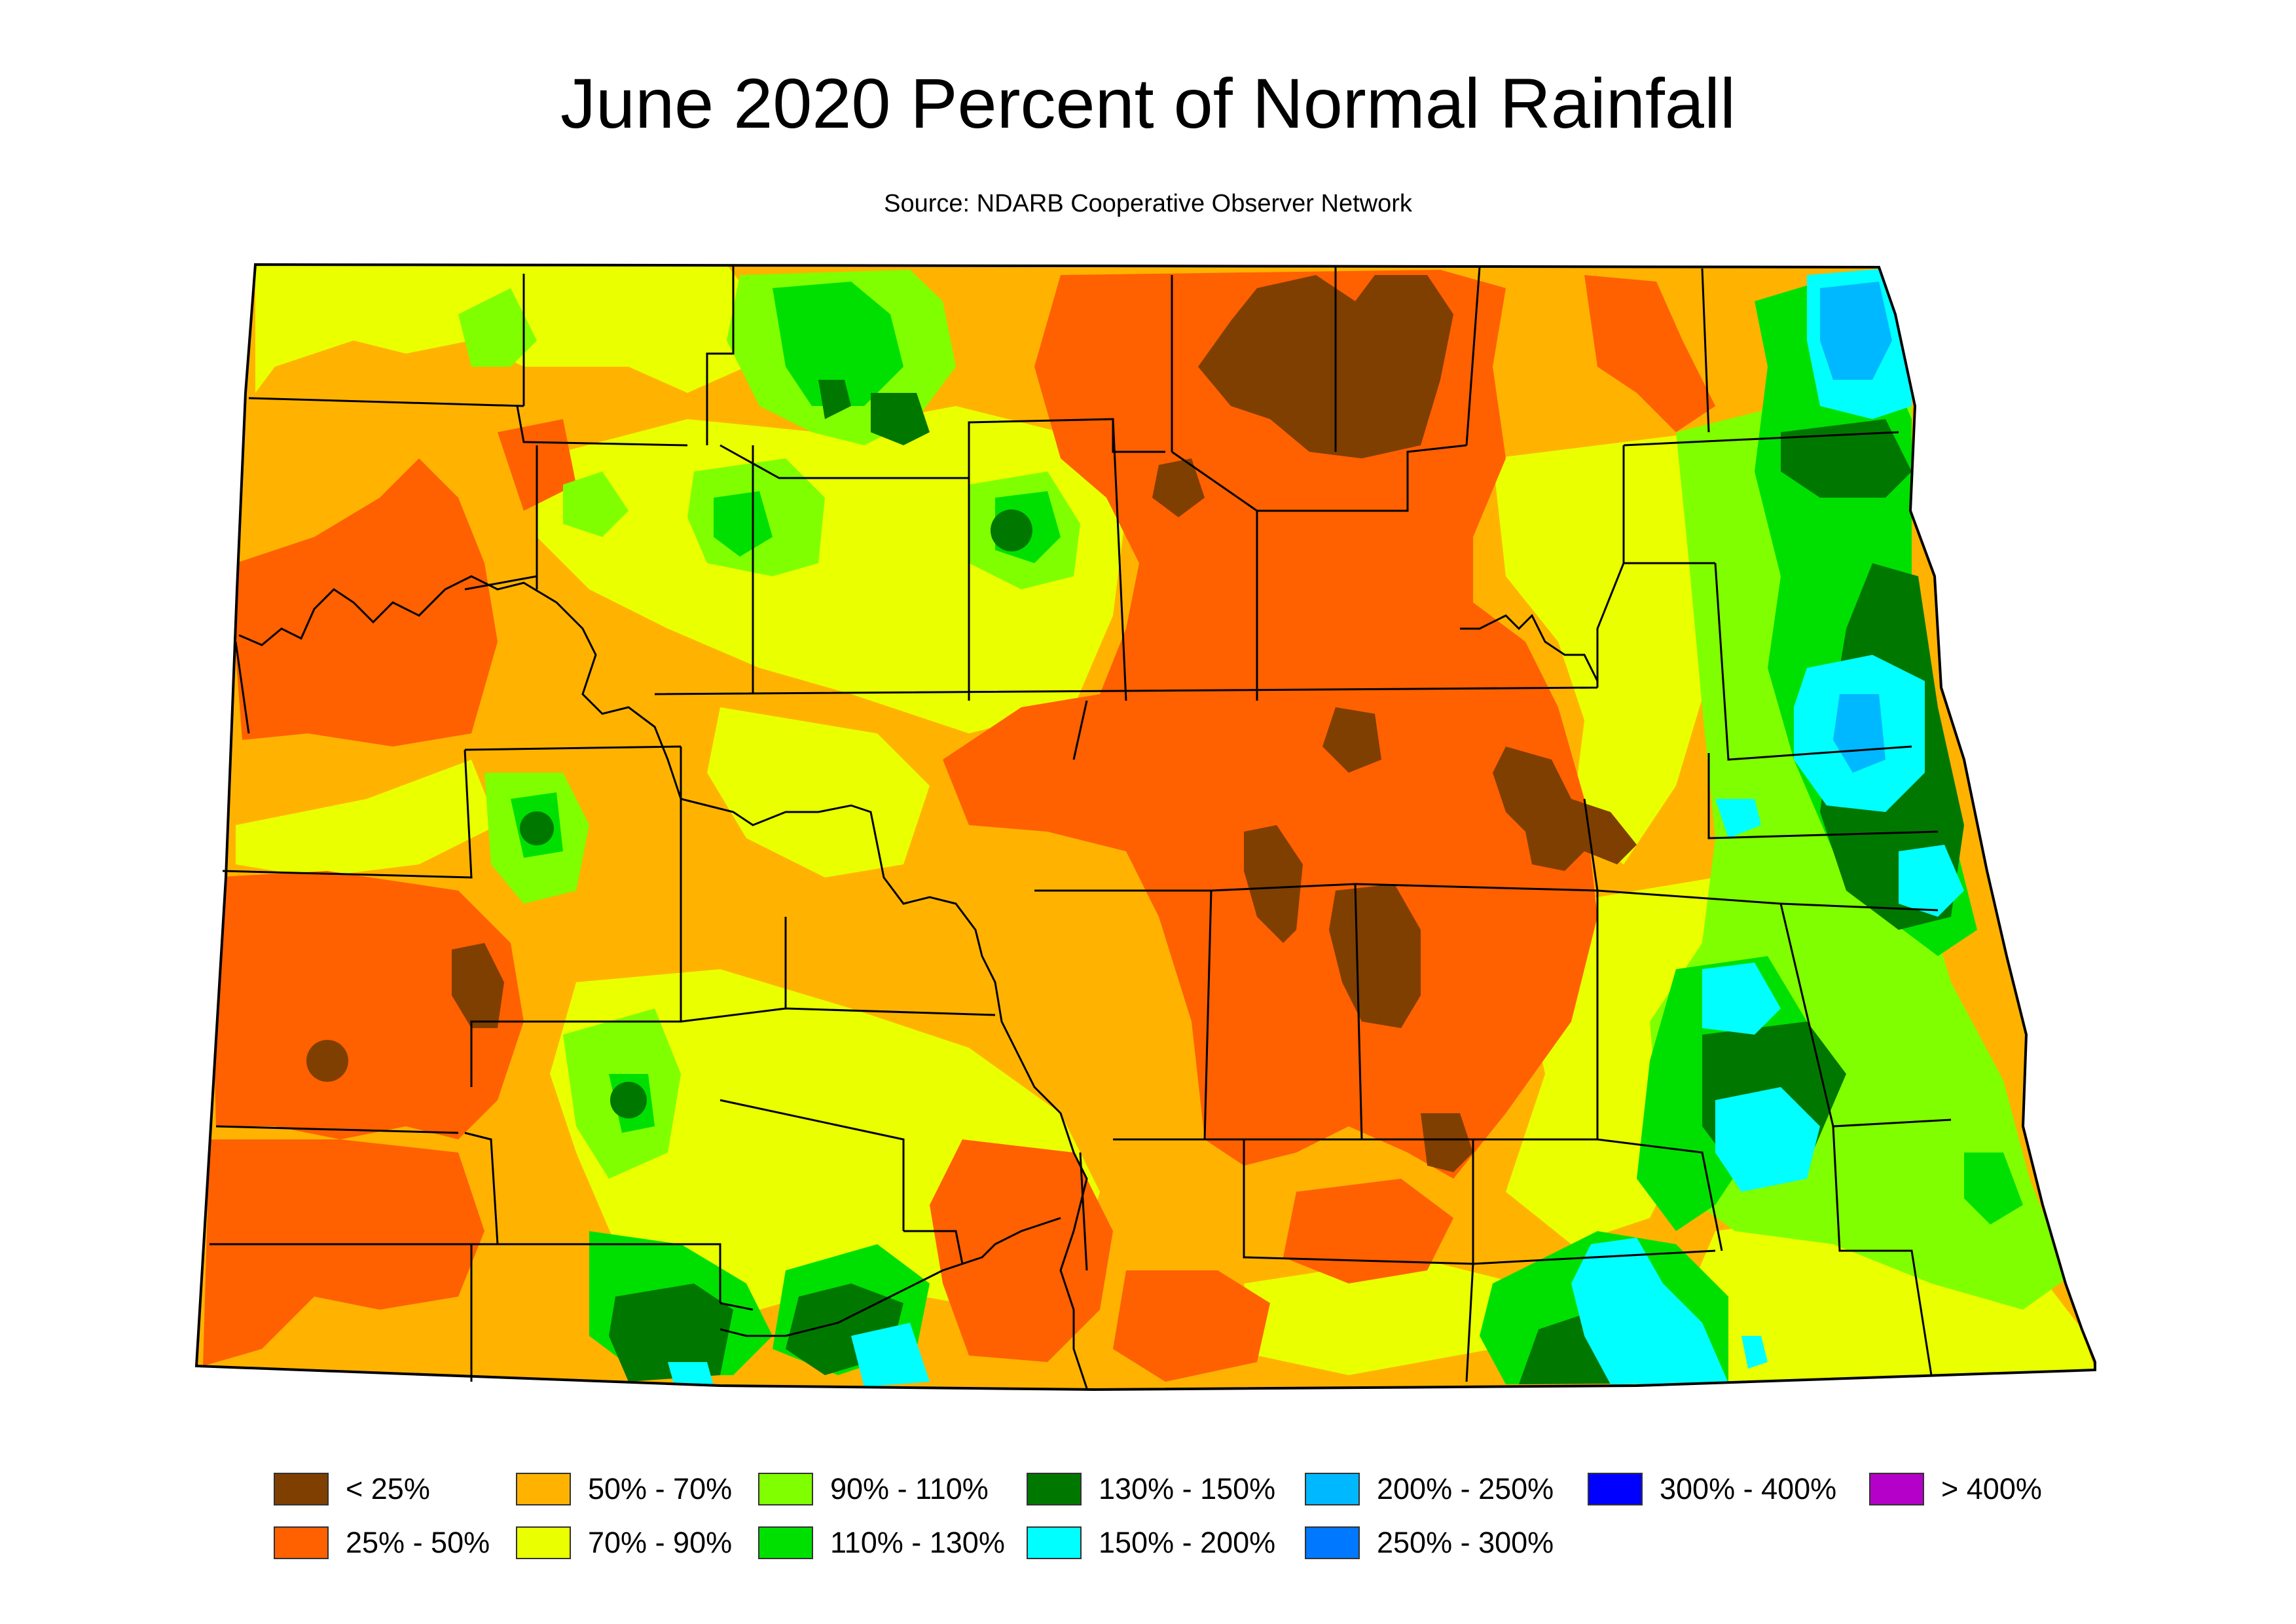 The width and height of the screenshot is (2296, 1624). Describe the element at coordinates (1991, 1488) in the screenshot. I see `legend-label: > 400%` at that location.